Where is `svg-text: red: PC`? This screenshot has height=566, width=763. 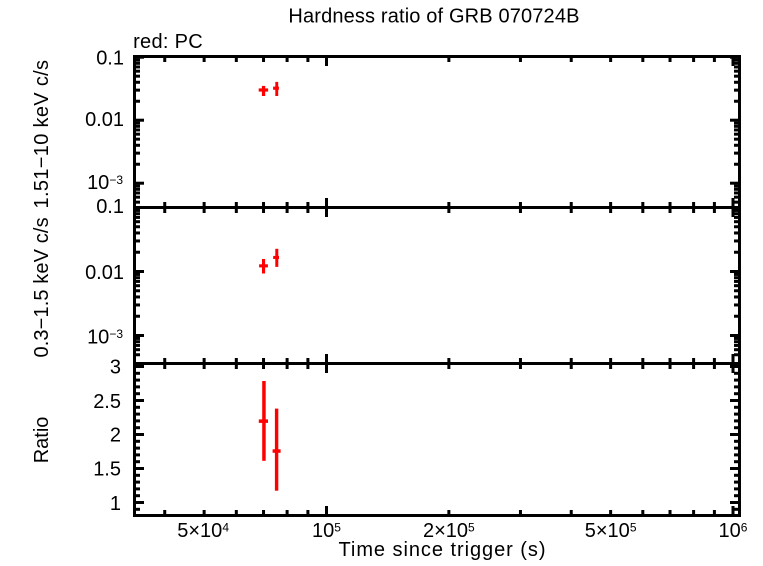 svg-text: red: PC is located at coordinates (168, 42).